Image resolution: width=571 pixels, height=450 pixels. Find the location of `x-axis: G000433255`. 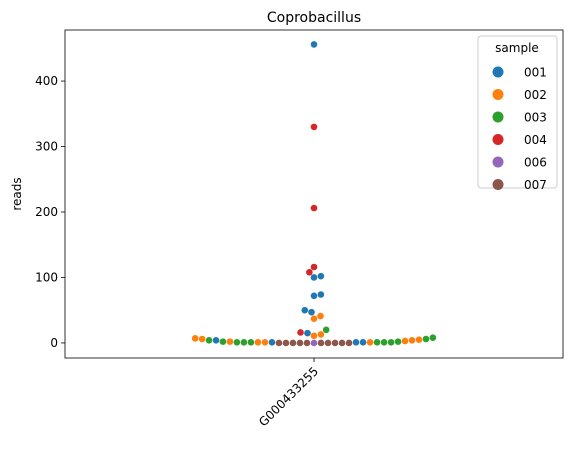

x-axis: G000433255 is located at coordinates (288, 393).